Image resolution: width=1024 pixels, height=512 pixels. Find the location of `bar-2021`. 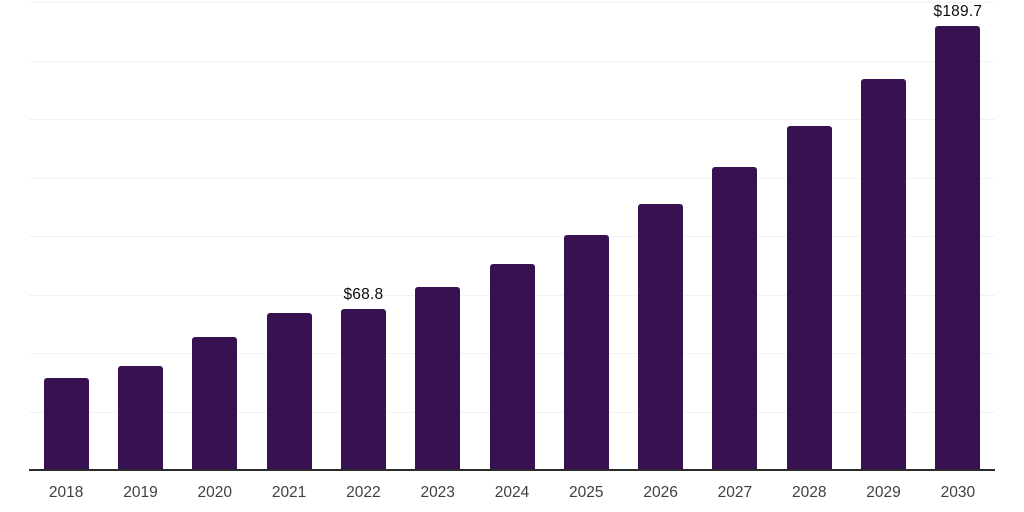

bar-2021 is located at coordinates (289, 391).